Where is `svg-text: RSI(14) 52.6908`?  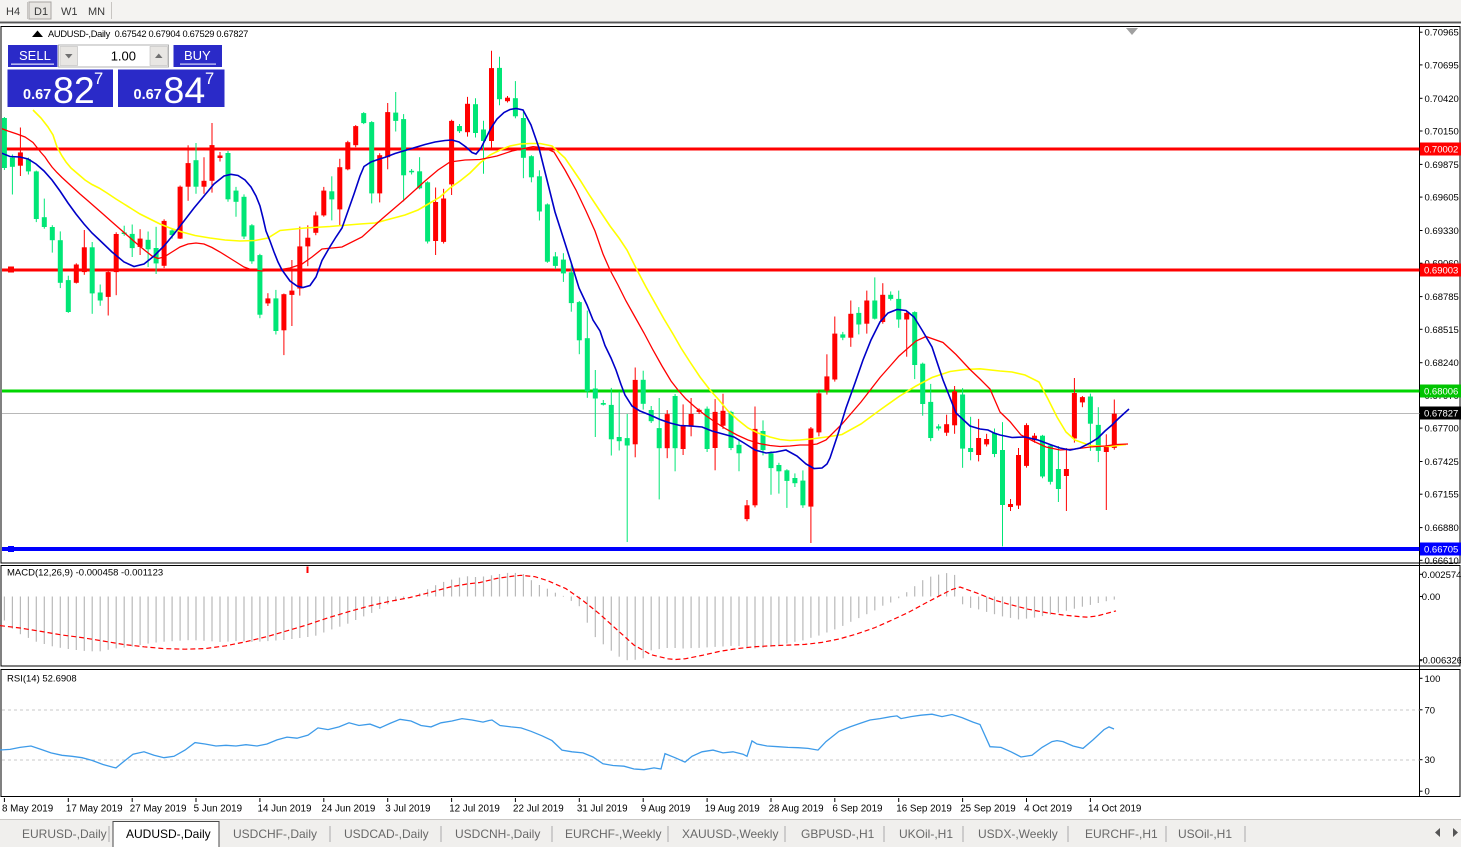 svg-text: RSI(14) 52.6908 is located at coordinates (42, 679).